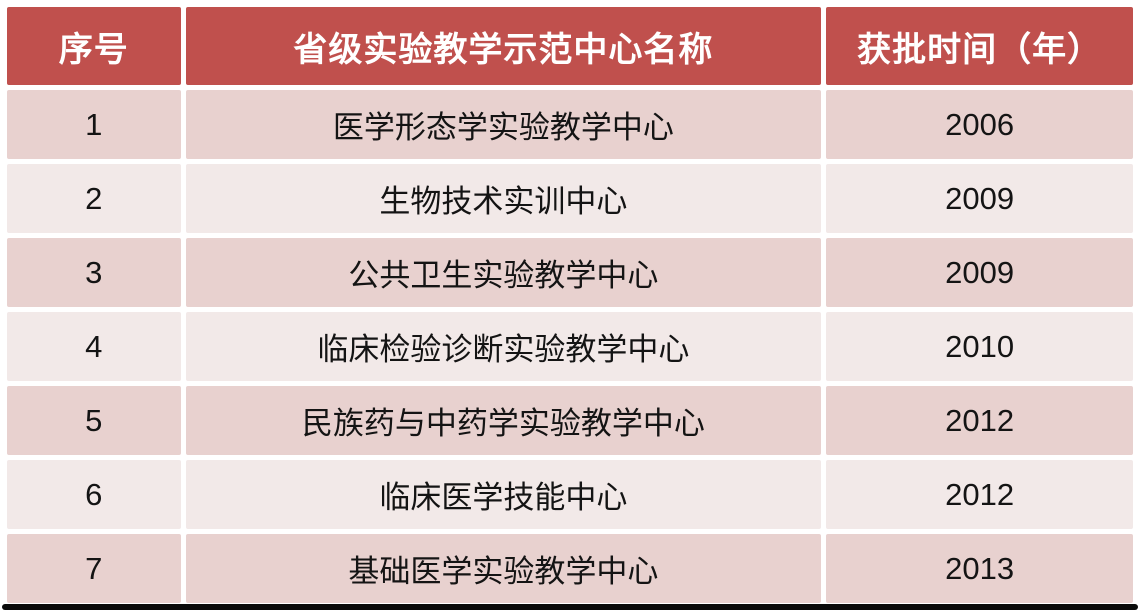 The width and height of the screenshot is (1140, 613). Describe the element at coordinates (503, 346) in the screenshot. I see `cell-name: 临床检验诊断实验教学中心` at that location.